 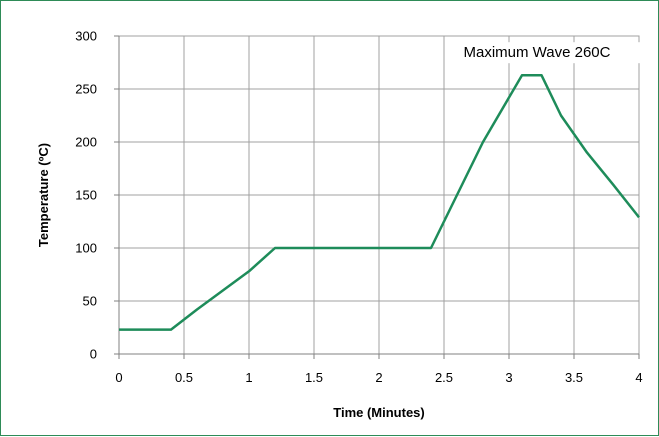 I want to click on x-tick-label: 2, so click(x=378, y=377).